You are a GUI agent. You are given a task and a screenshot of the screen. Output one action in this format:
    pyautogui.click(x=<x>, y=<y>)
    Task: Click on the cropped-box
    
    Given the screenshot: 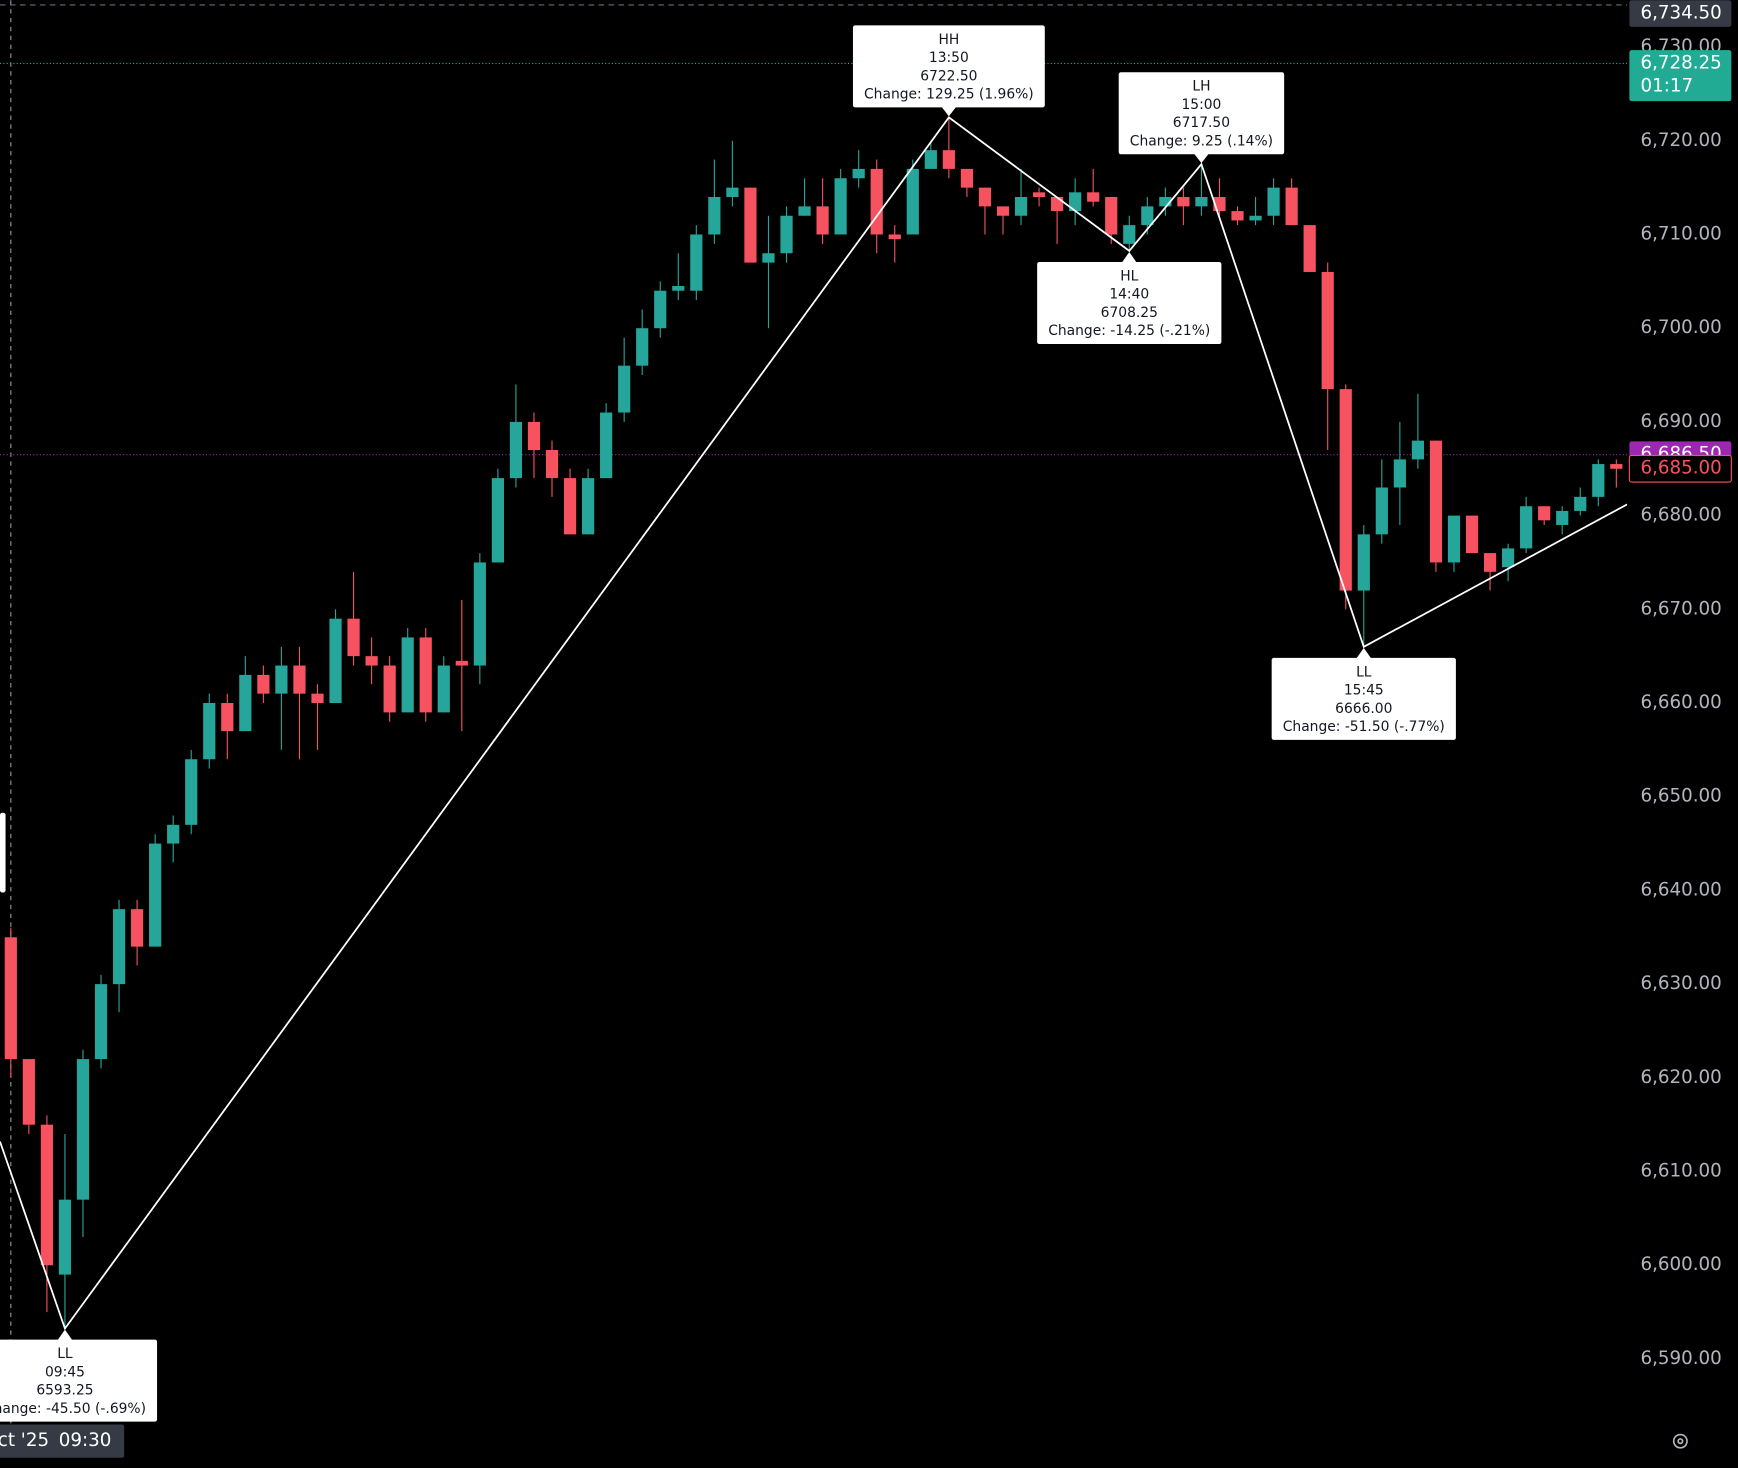 What is the action you would take?
    pyautogui.click(x=3, y=852)
    